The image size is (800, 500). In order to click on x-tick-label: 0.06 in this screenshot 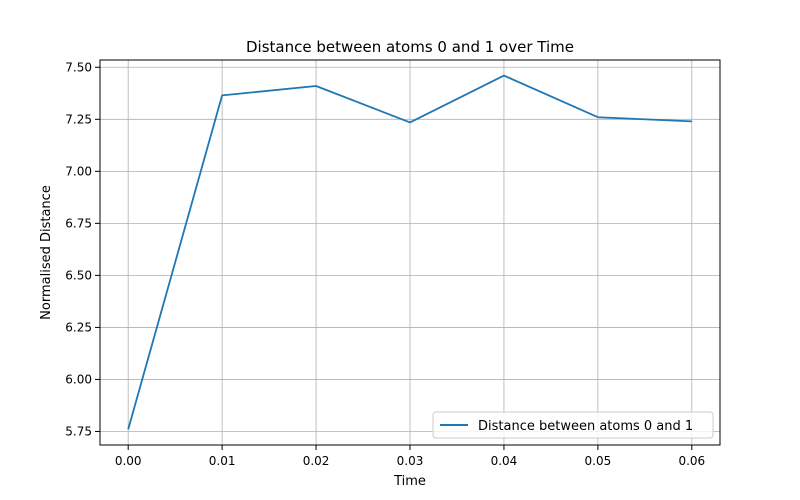, I will do `click(691, 461)`.